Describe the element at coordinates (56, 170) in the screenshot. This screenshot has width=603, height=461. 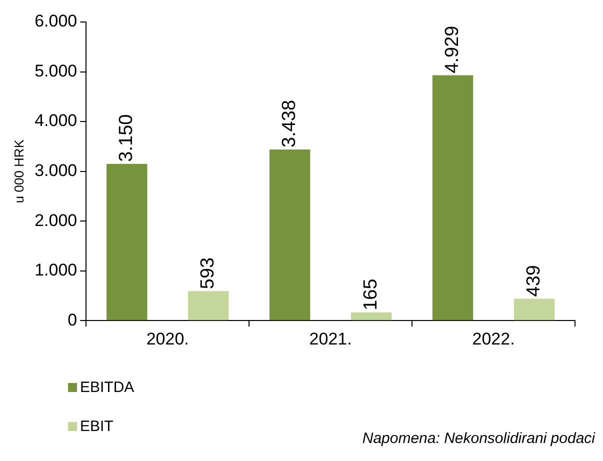
I see `y-tick-label: 3.000` at that location.